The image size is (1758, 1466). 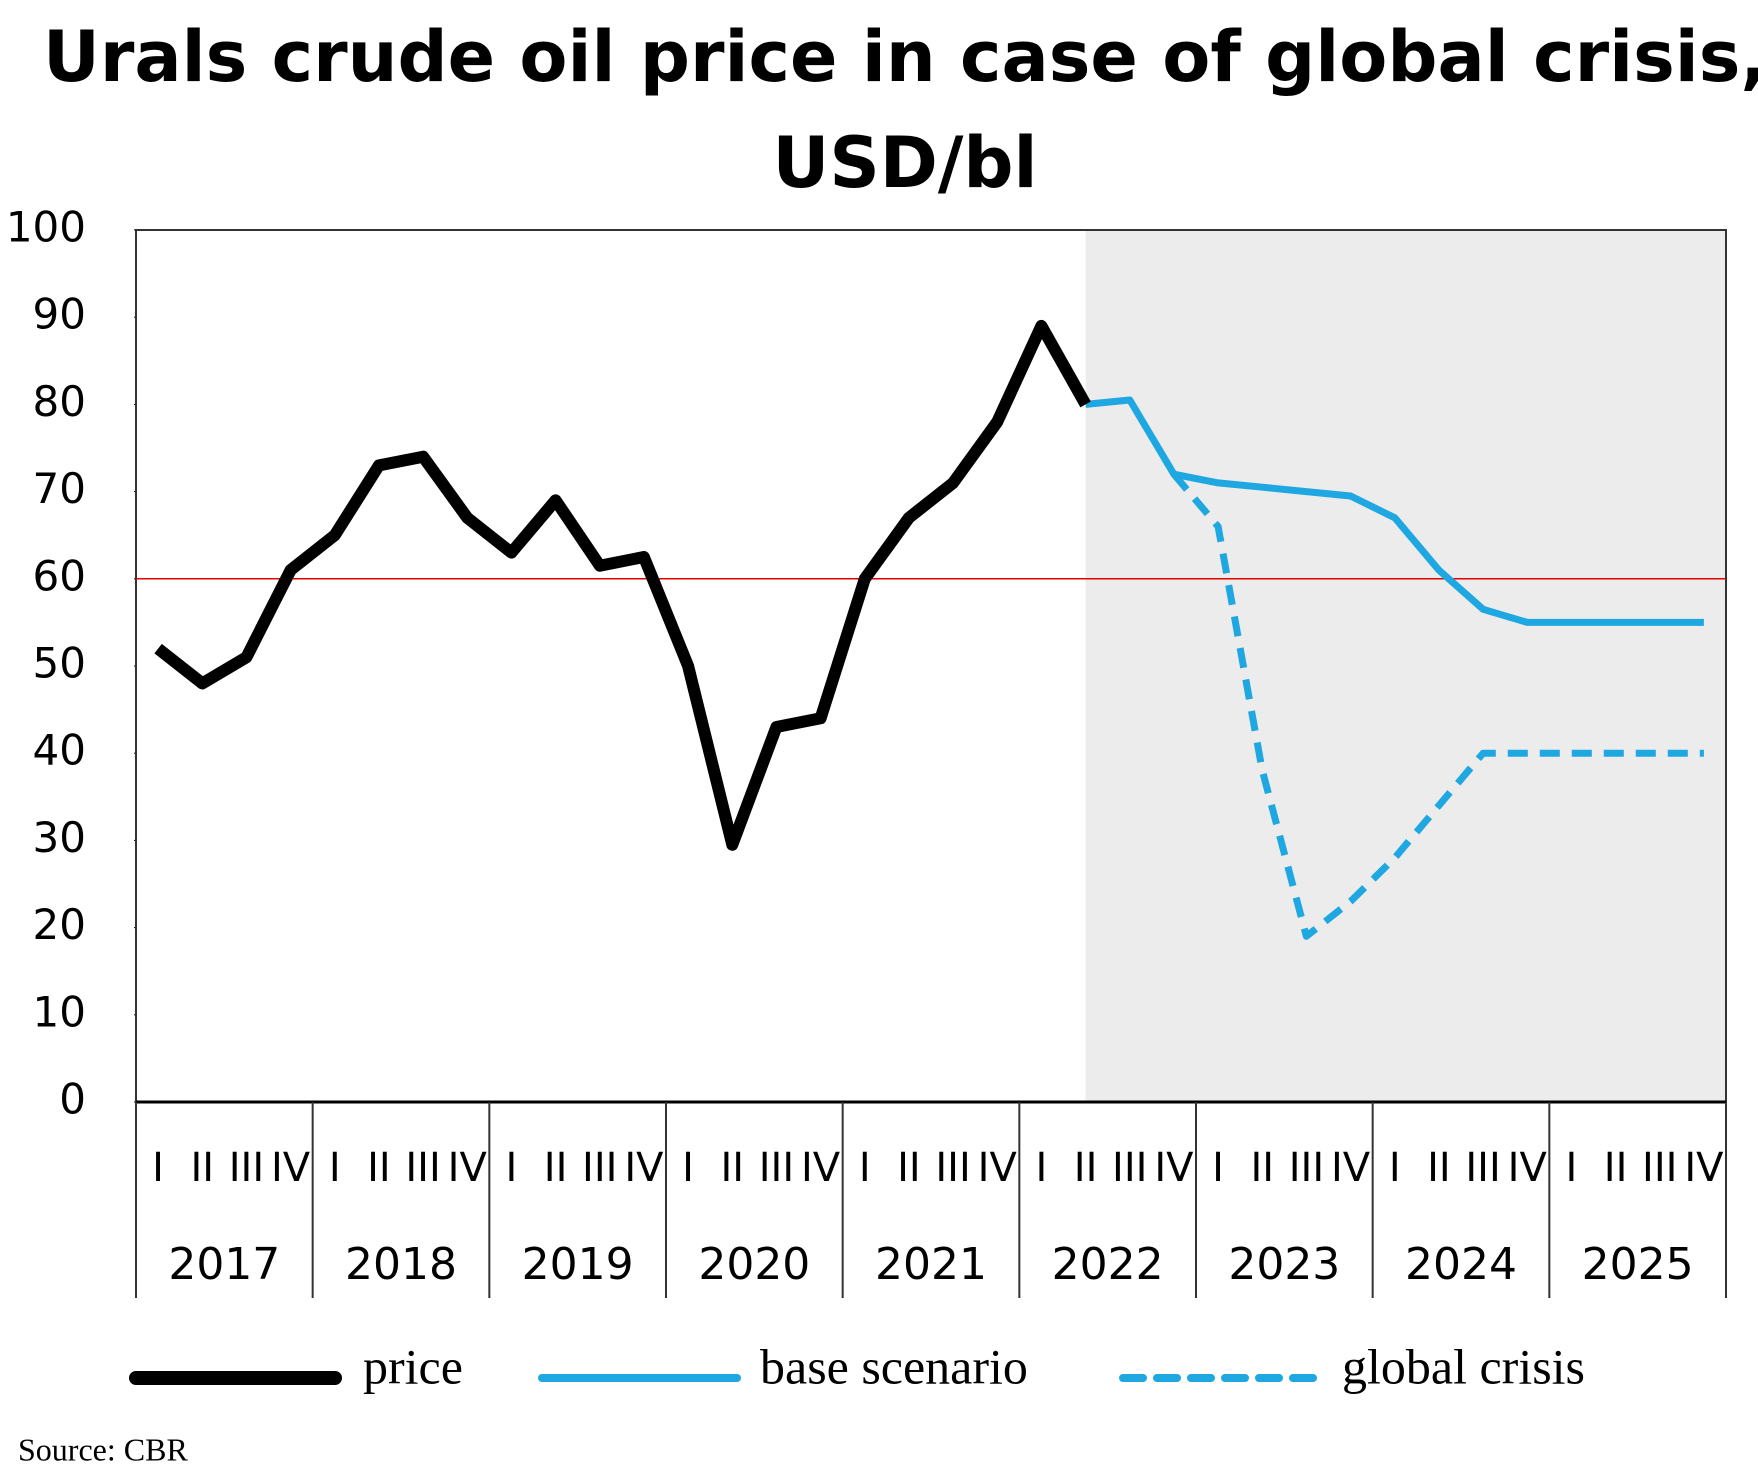 I want to click on y-tick-label: 10, so click(x=59, y=1011).